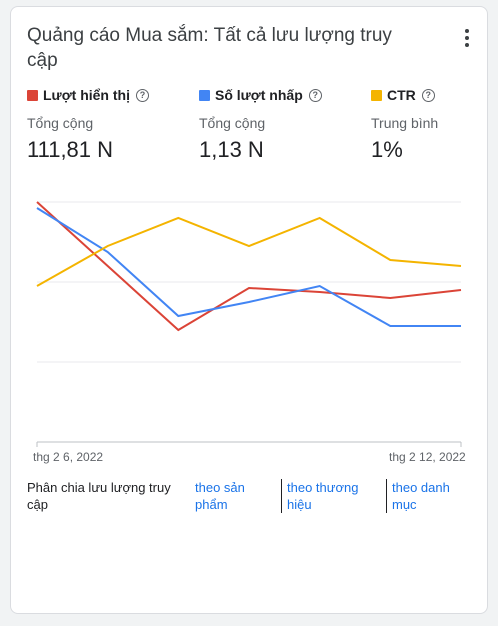 Image resolution: width=498 pixels, height=626 pixels. What do you see at coordinates (429, 496) in the screenshot?
I see `breakdown-by-category-link: theo danh mục` at bounding box center [429, 496].